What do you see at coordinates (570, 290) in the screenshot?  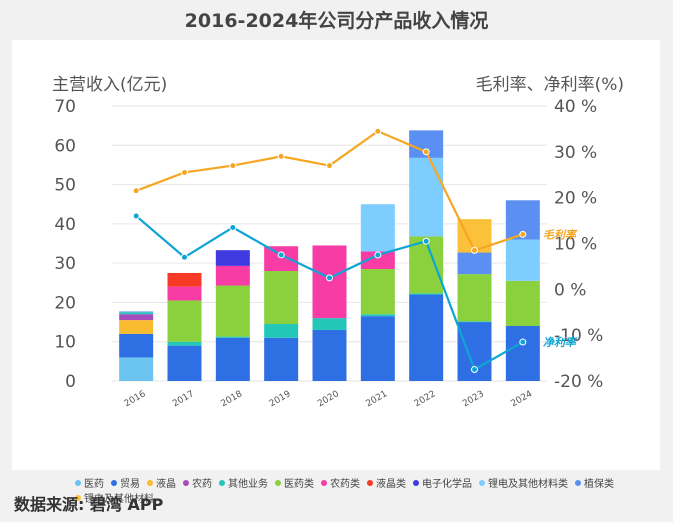 I see `right-tick-label: 0 %` at bounding box center [570, 290].